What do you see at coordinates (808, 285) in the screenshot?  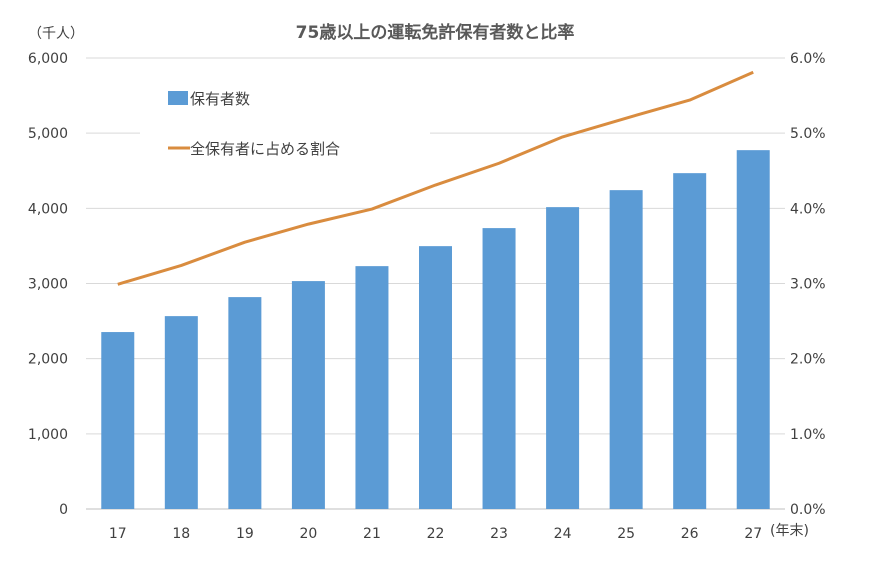 I see `y-tick-right: 3.0%` at bounding box center [808, 285].